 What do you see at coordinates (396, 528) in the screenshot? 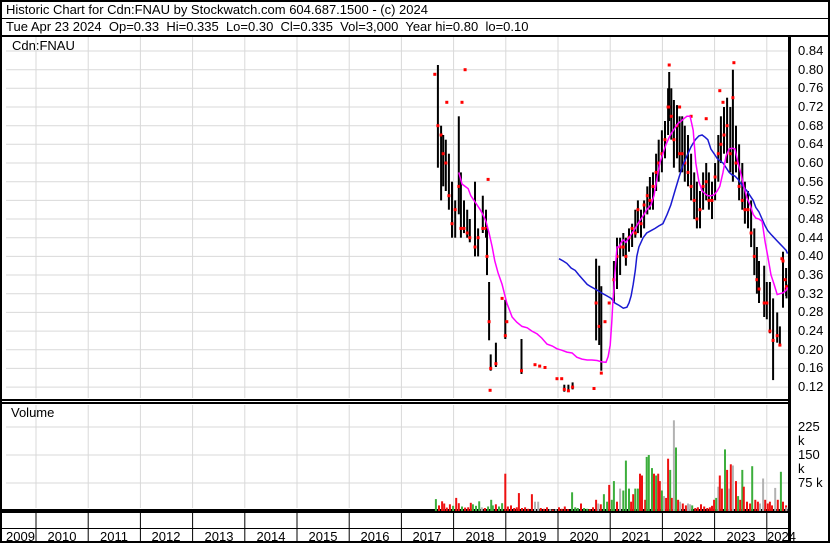
I see `tick-strip-border` at bounding box center [396, 528].